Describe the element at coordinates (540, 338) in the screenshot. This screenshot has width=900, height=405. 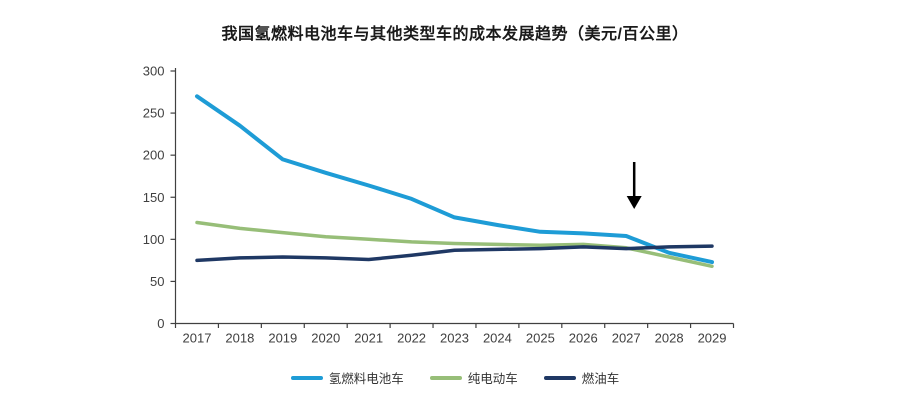
I see `x-tick-label: 2025` at that location.